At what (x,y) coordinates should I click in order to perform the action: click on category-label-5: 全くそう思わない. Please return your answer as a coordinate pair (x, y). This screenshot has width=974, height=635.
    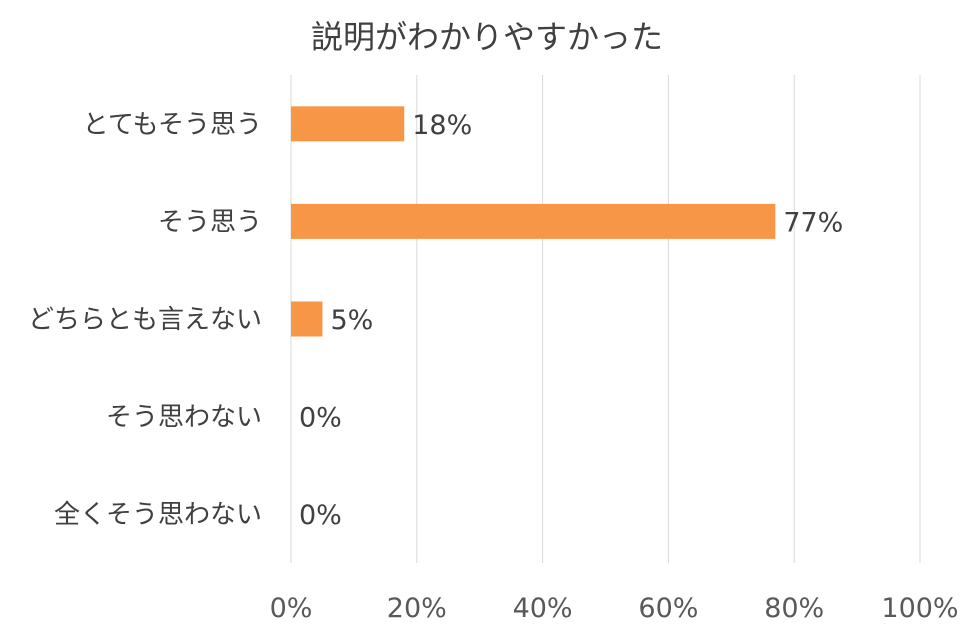
    Looking at the image, I should click on (158, 515).